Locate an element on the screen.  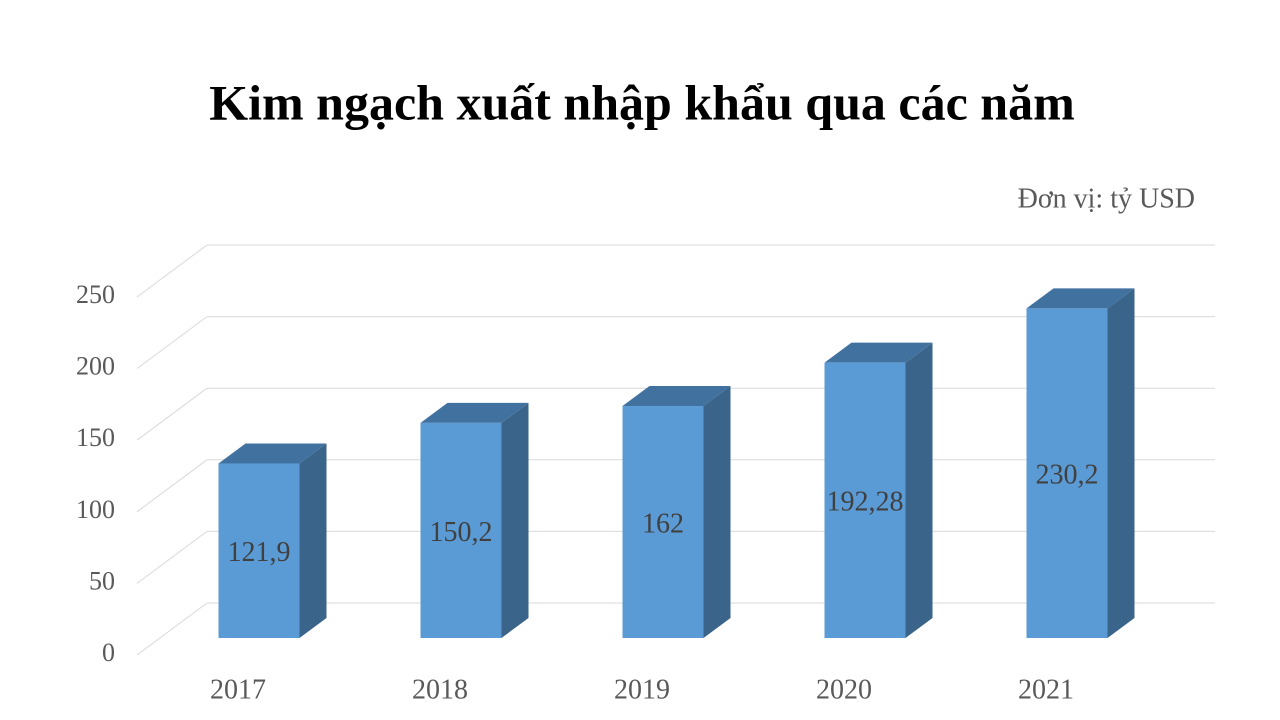
x-tick-label: 2018 is located at coordinates (440, 689).